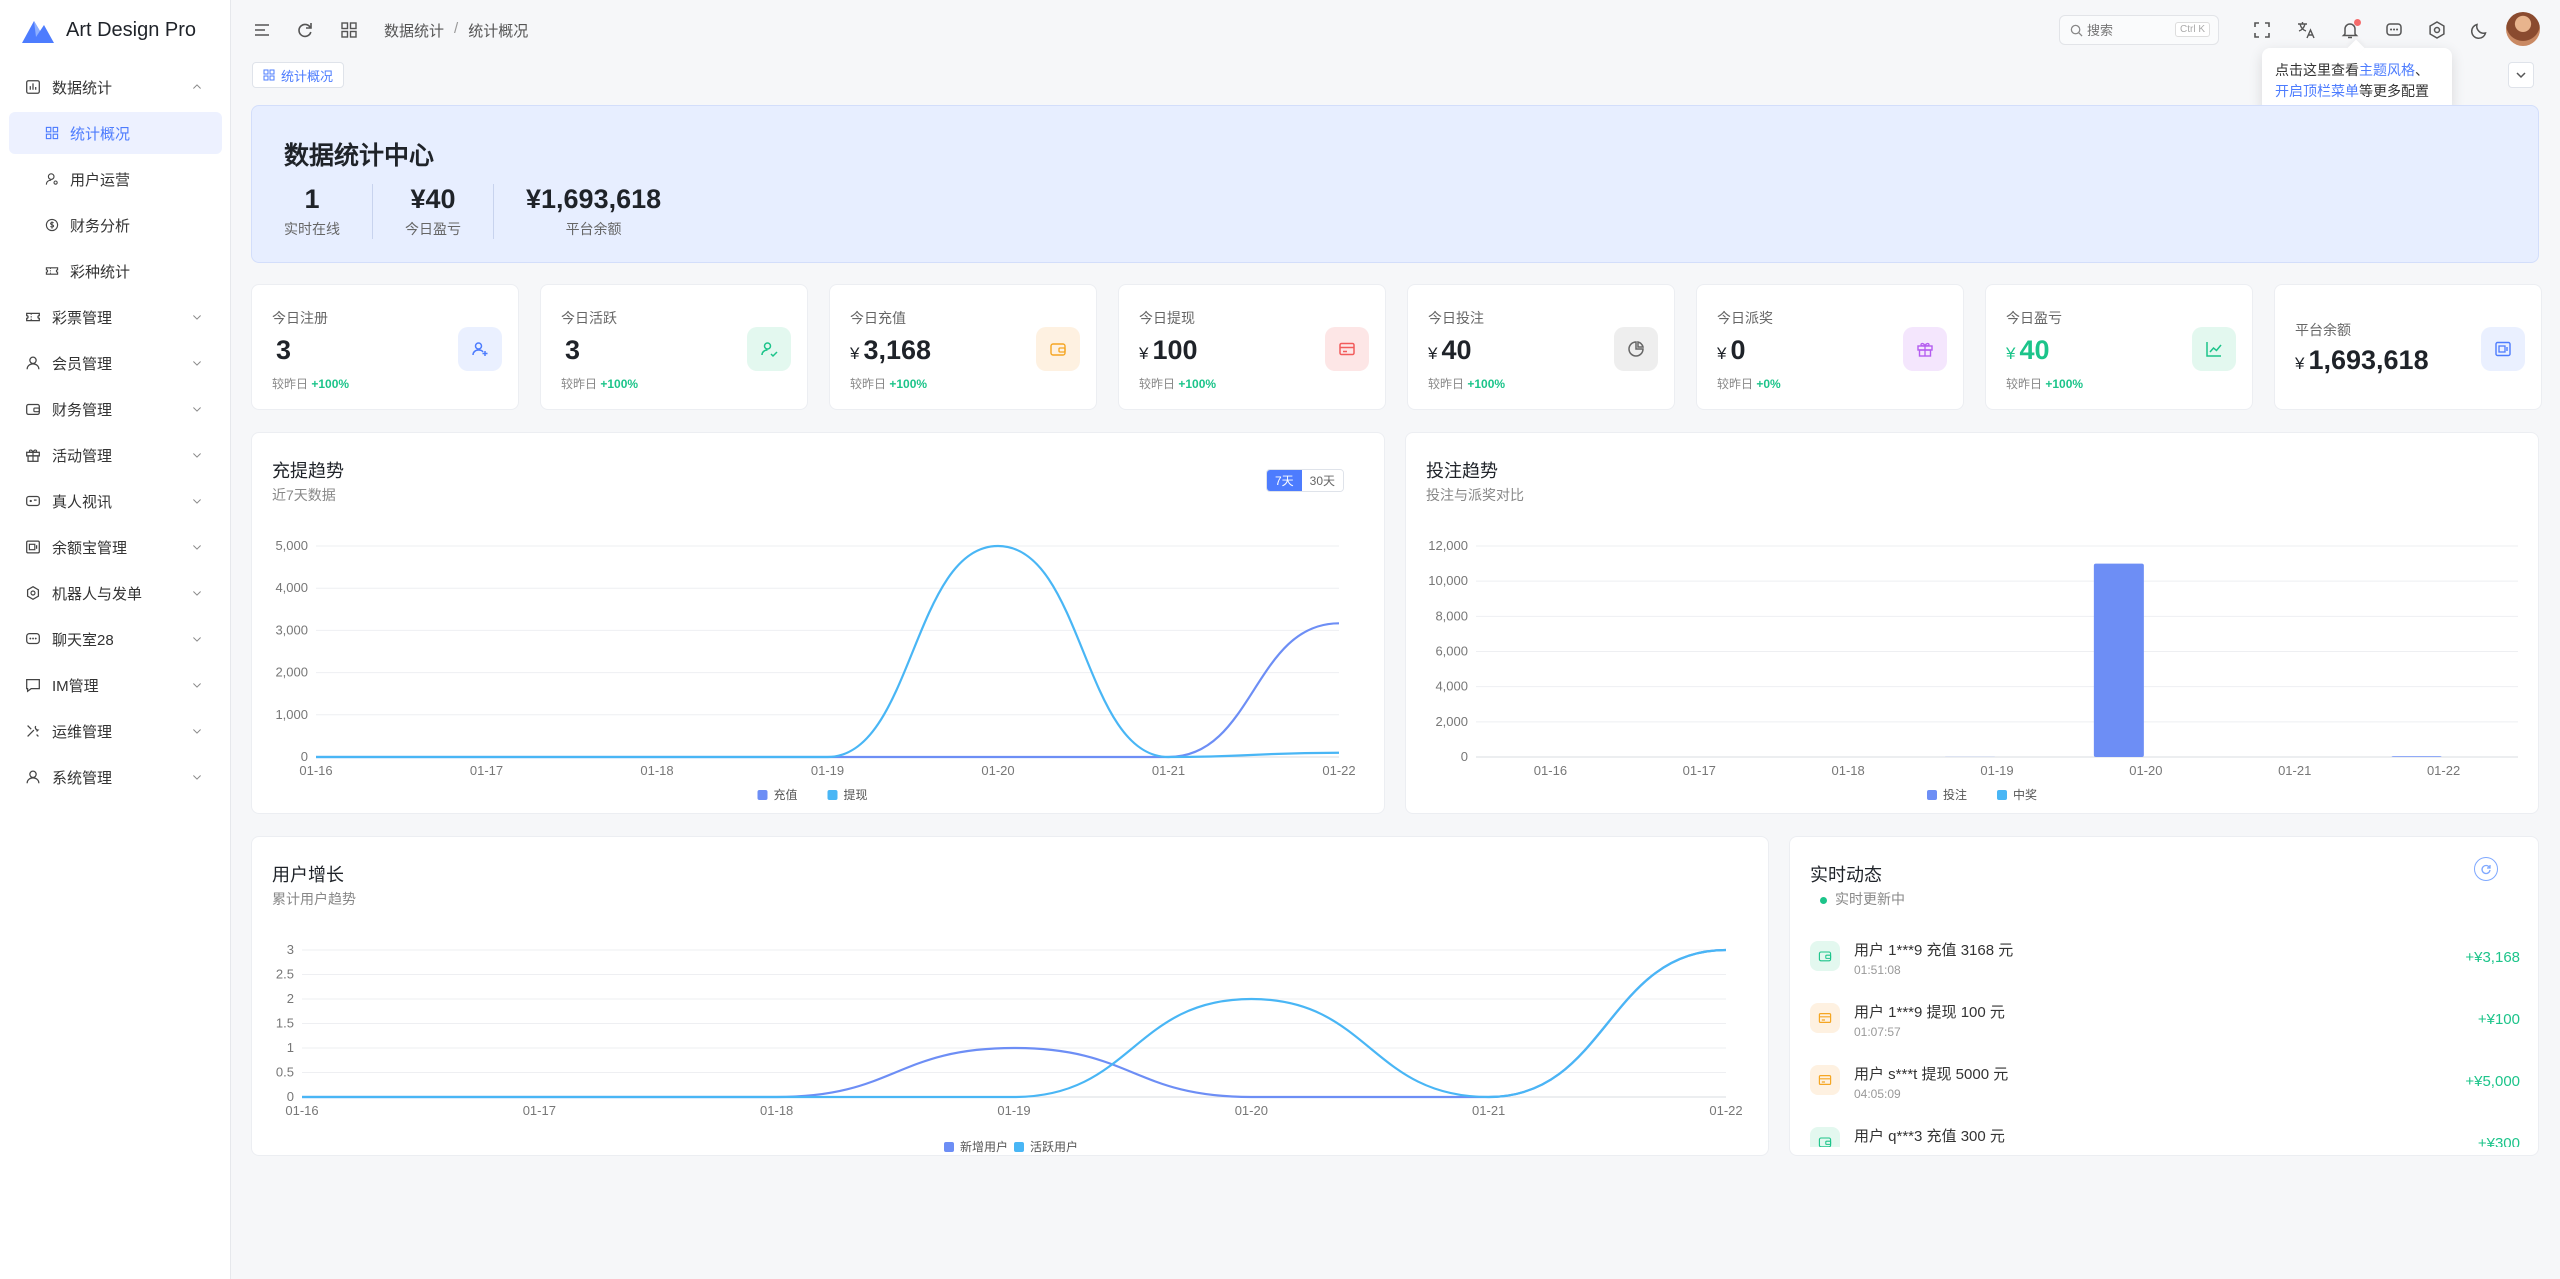  What do you see at coordinates (1054, 1146) in the screenshot?
I see `legend-label: 活跃用户` at bounding box center [1054, 1146].